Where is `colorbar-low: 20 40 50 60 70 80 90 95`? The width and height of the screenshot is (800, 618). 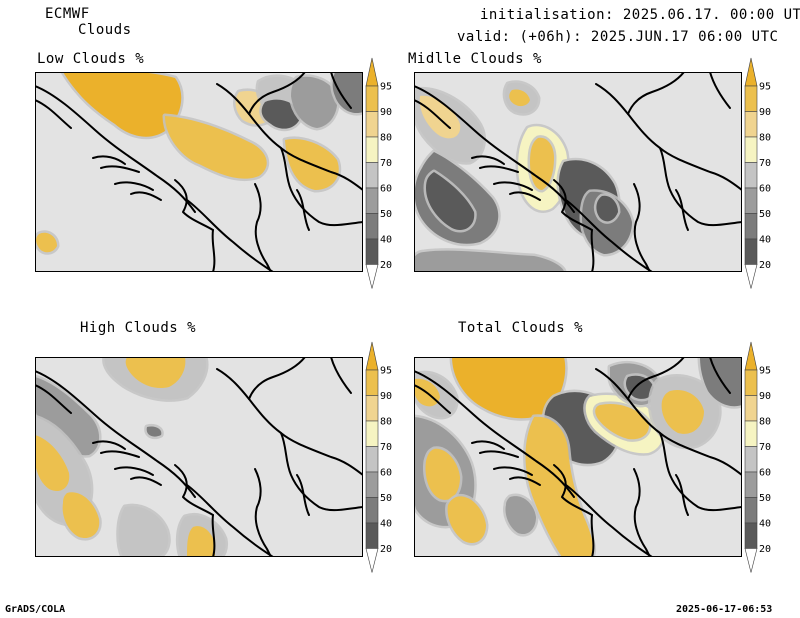
colorbar-low: 20 40 50 60 70 80 90 95 is located at coordinates (384, 174).